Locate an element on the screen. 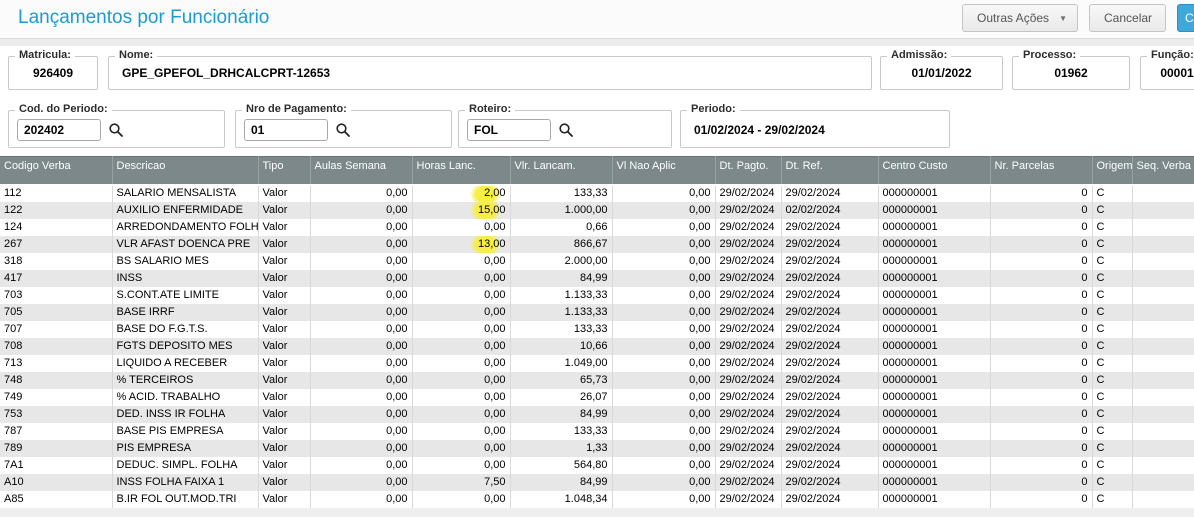 Image resolution: width=1194 pixels, height=517 pixels. column-header: Vlr. Lancam. is located at coordinates (561, 171).